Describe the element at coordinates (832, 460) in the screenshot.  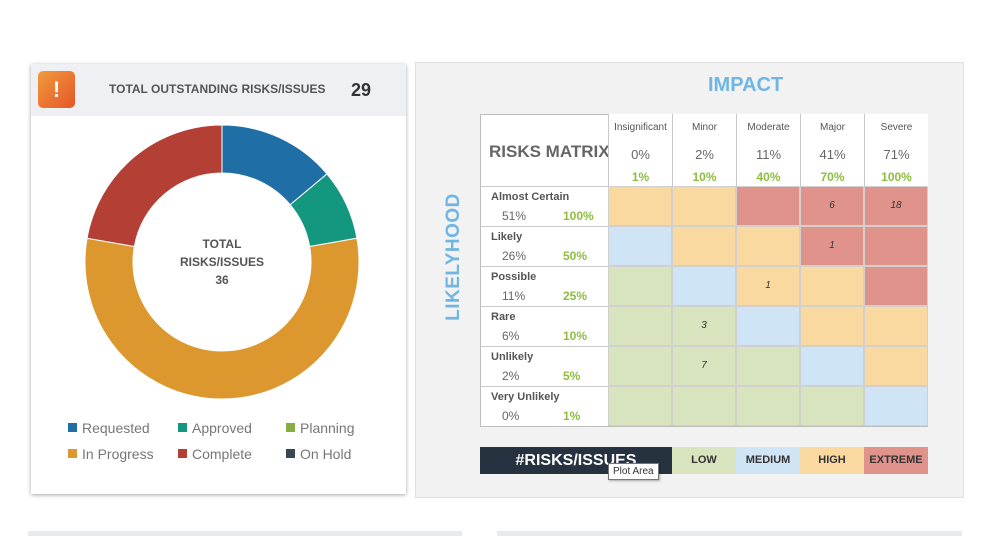
I see `legend-high: HIGH` at that location.